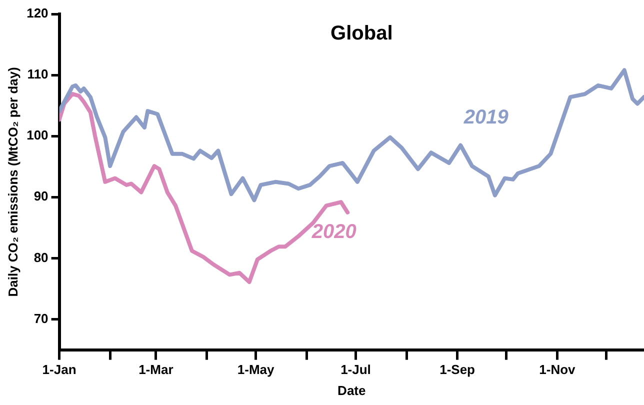  Describe the element at coordinates (256, 370) in the screenshot. I see `x-tick-label: 1-May` at that location.